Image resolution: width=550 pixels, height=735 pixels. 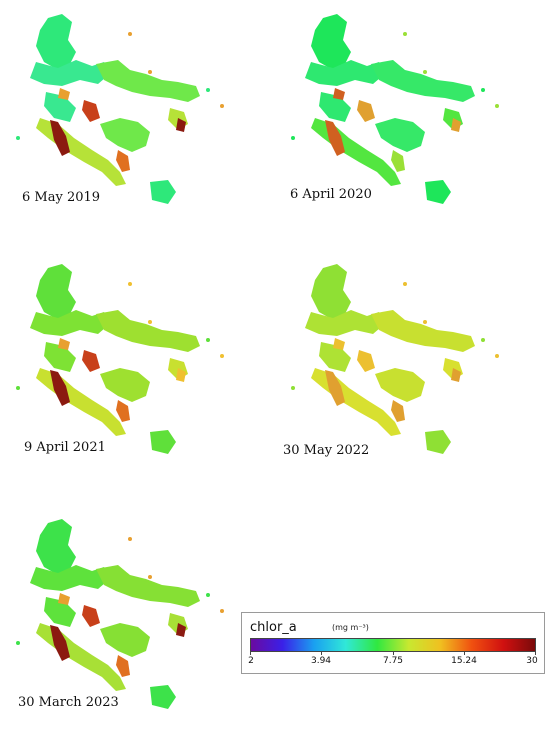 I want to click on date-label-2022: 30 May 2022, so click(x=326, y=450).